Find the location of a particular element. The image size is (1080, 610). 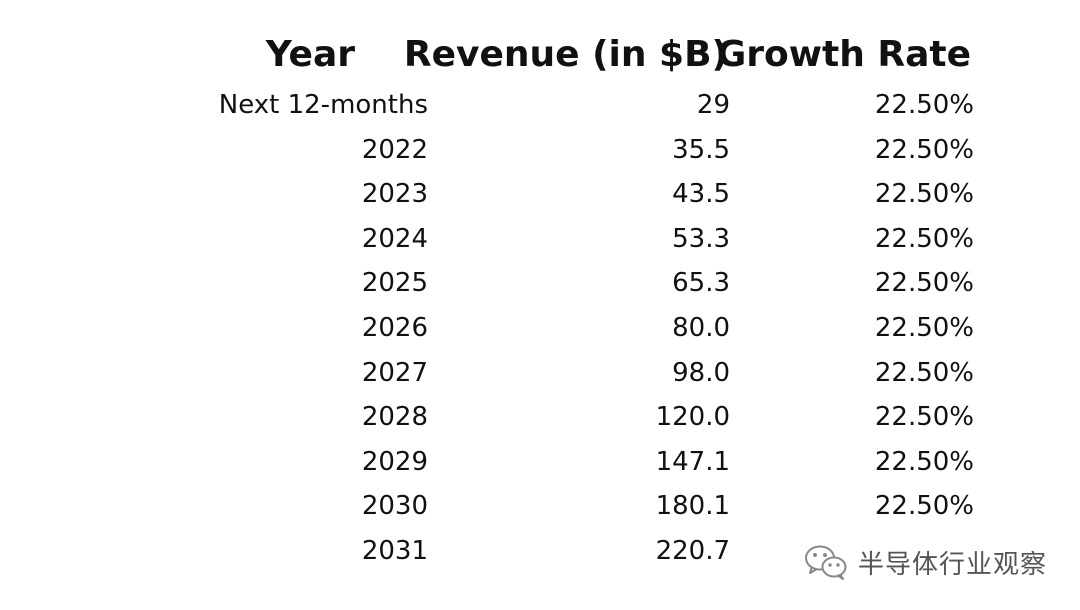

watermark: 半导体行业观察 is located at coordinates (925, 562).